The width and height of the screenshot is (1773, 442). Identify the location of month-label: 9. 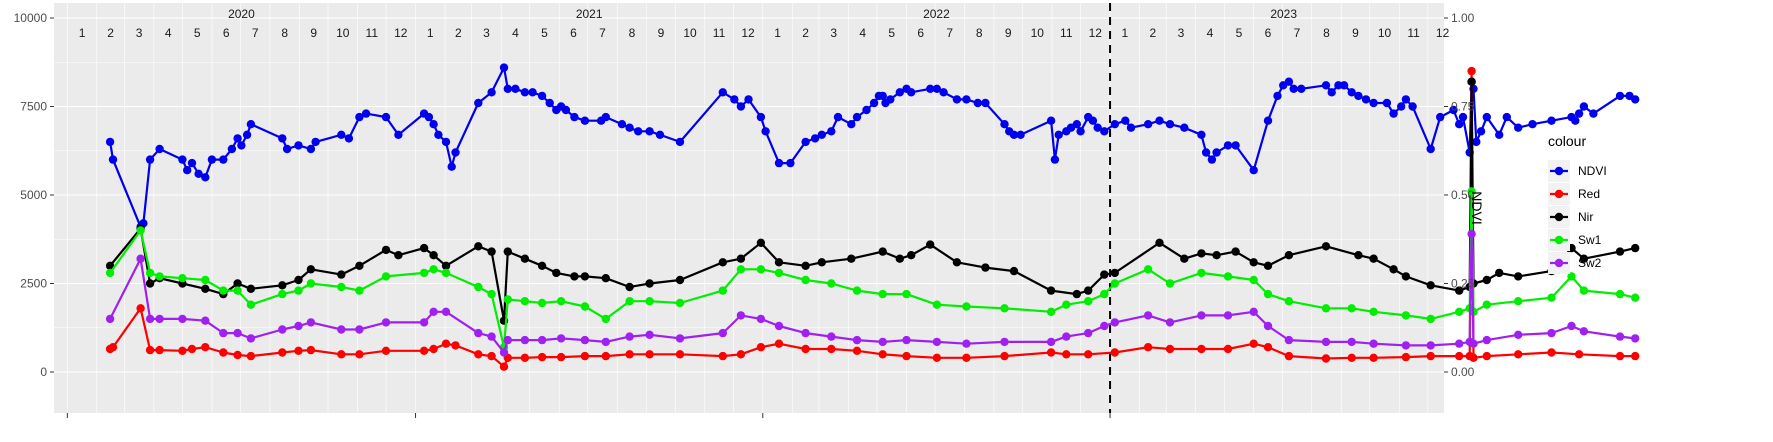
(1355, 33).